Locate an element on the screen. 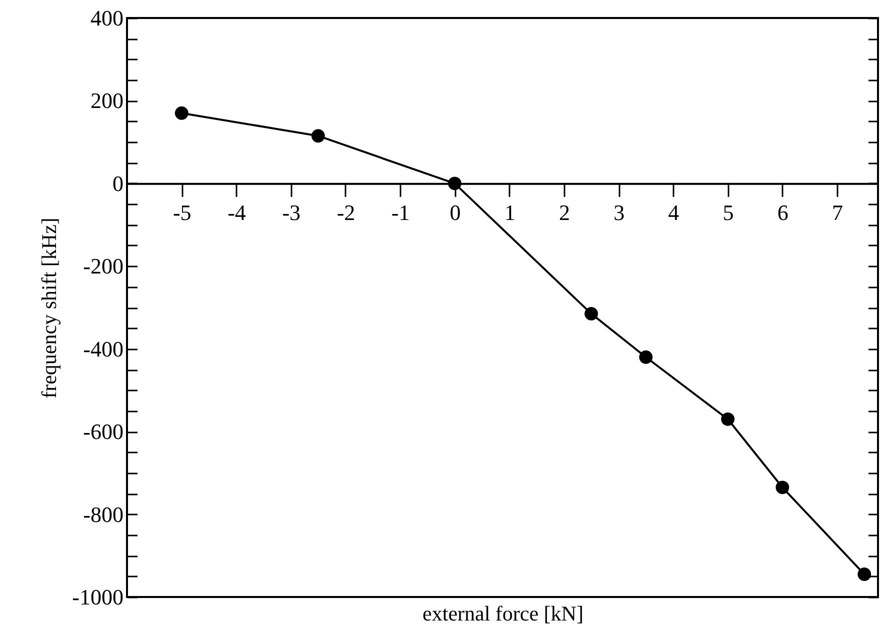  x-tick-label: 5 is located at coordinates (728, 212).